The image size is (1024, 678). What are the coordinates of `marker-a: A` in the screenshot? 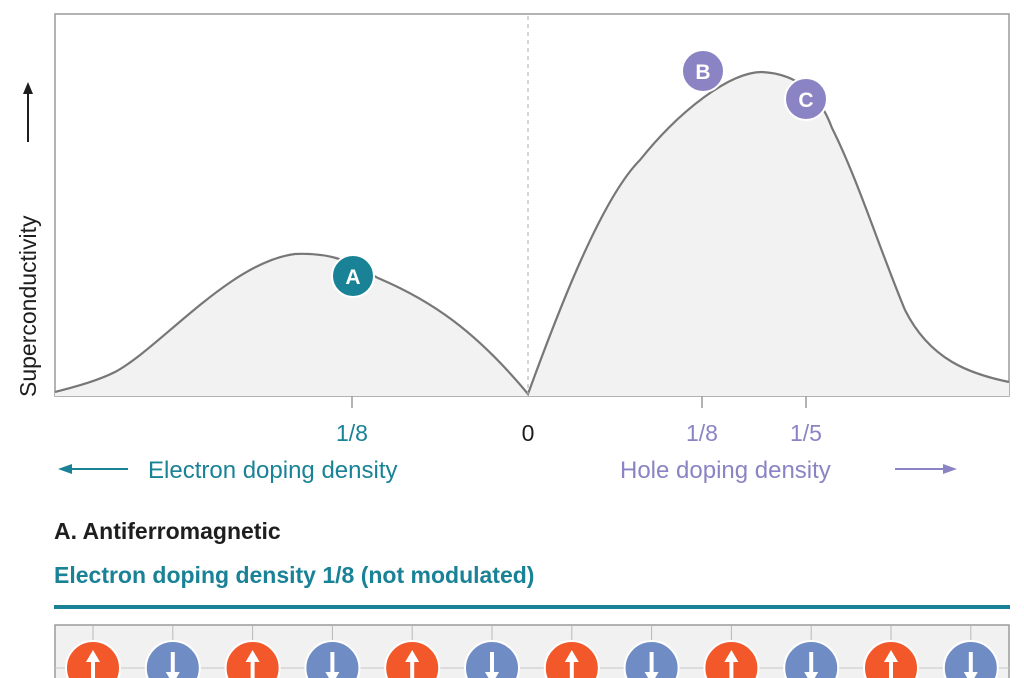 It's located at (353, 276).